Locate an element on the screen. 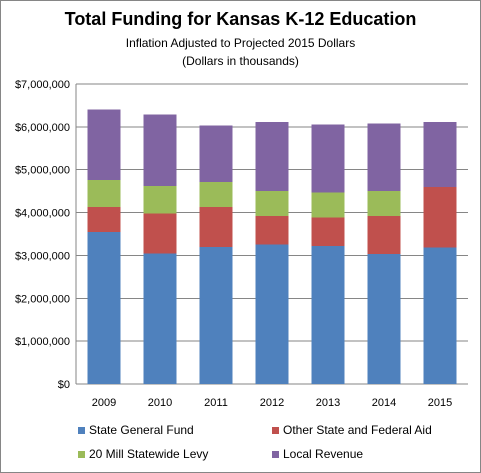 The width and height of the screenshot is (481, 473). chart-subtitle-line-2: (Dollars in thousands) is located at coordinates (240, 61).